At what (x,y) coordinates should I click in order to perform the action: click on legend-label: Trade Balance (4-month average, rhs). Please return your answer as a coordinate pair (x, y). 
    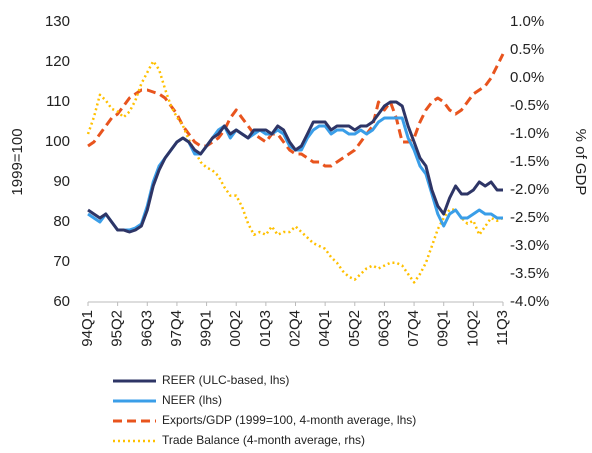
    Looking at the image, I should click on (263, 440).